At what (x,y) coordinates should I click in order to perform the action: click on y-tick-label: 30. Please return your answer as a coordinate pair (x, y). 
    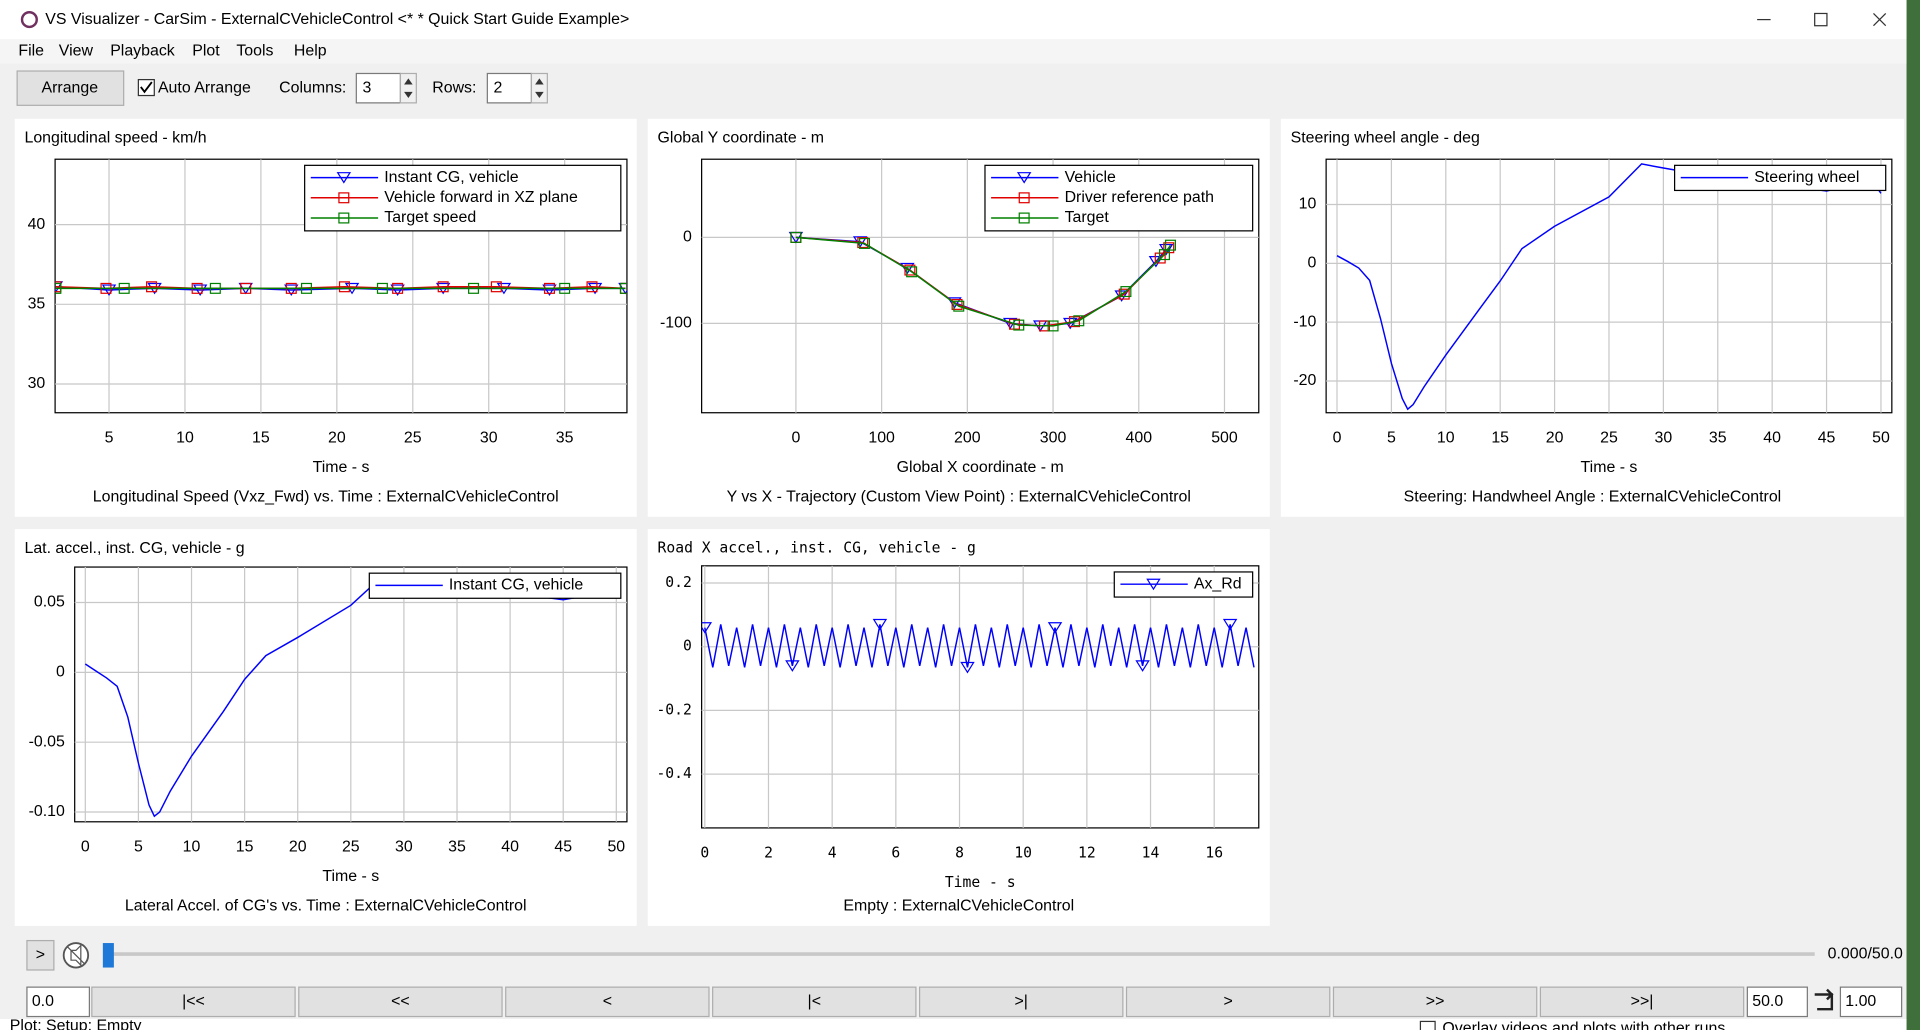
    Looking at the image, I should click on (37, 383).